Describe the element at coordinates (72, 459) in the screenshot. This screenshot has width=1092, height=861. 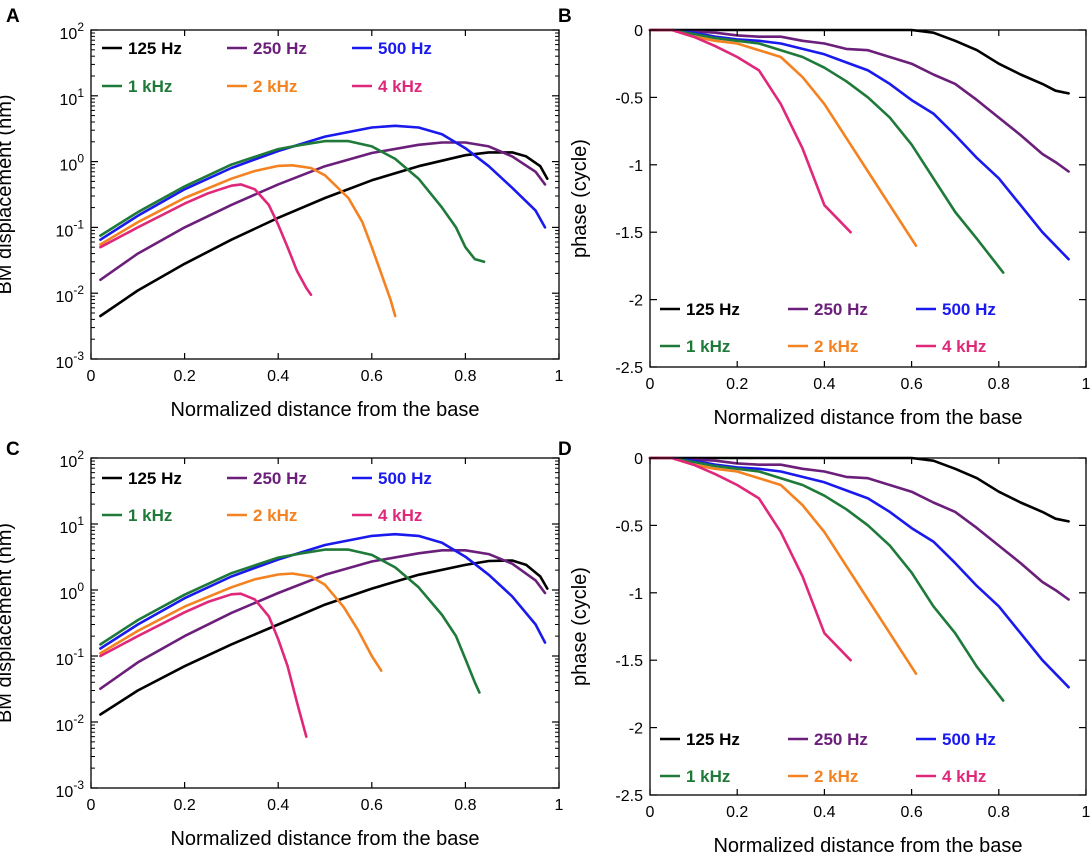
I see `y-tick-label: 10²` at that location.